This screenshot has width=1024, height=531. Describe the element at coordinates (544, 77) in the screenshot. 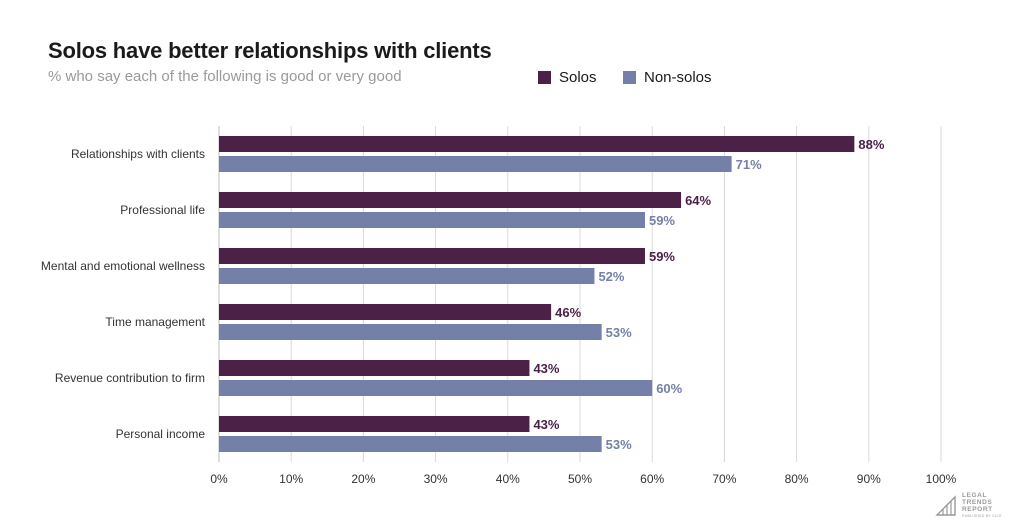

I see `legend-swatch-solos` at that location.